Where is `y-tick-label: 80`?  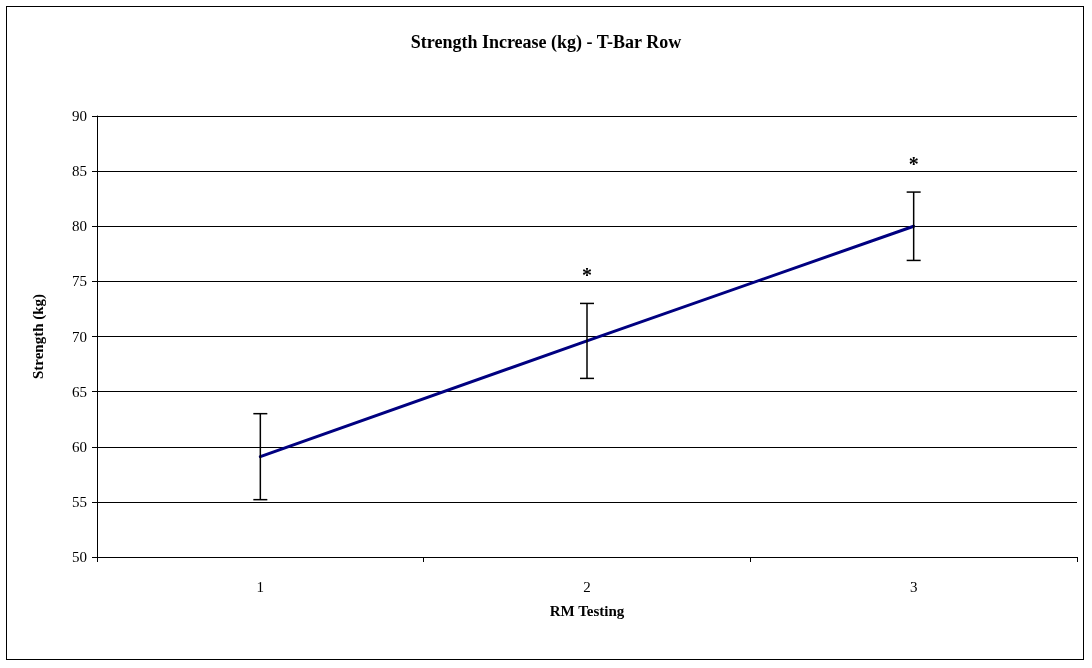 y-tick-label: 80 is located at coordinates (79, 226).